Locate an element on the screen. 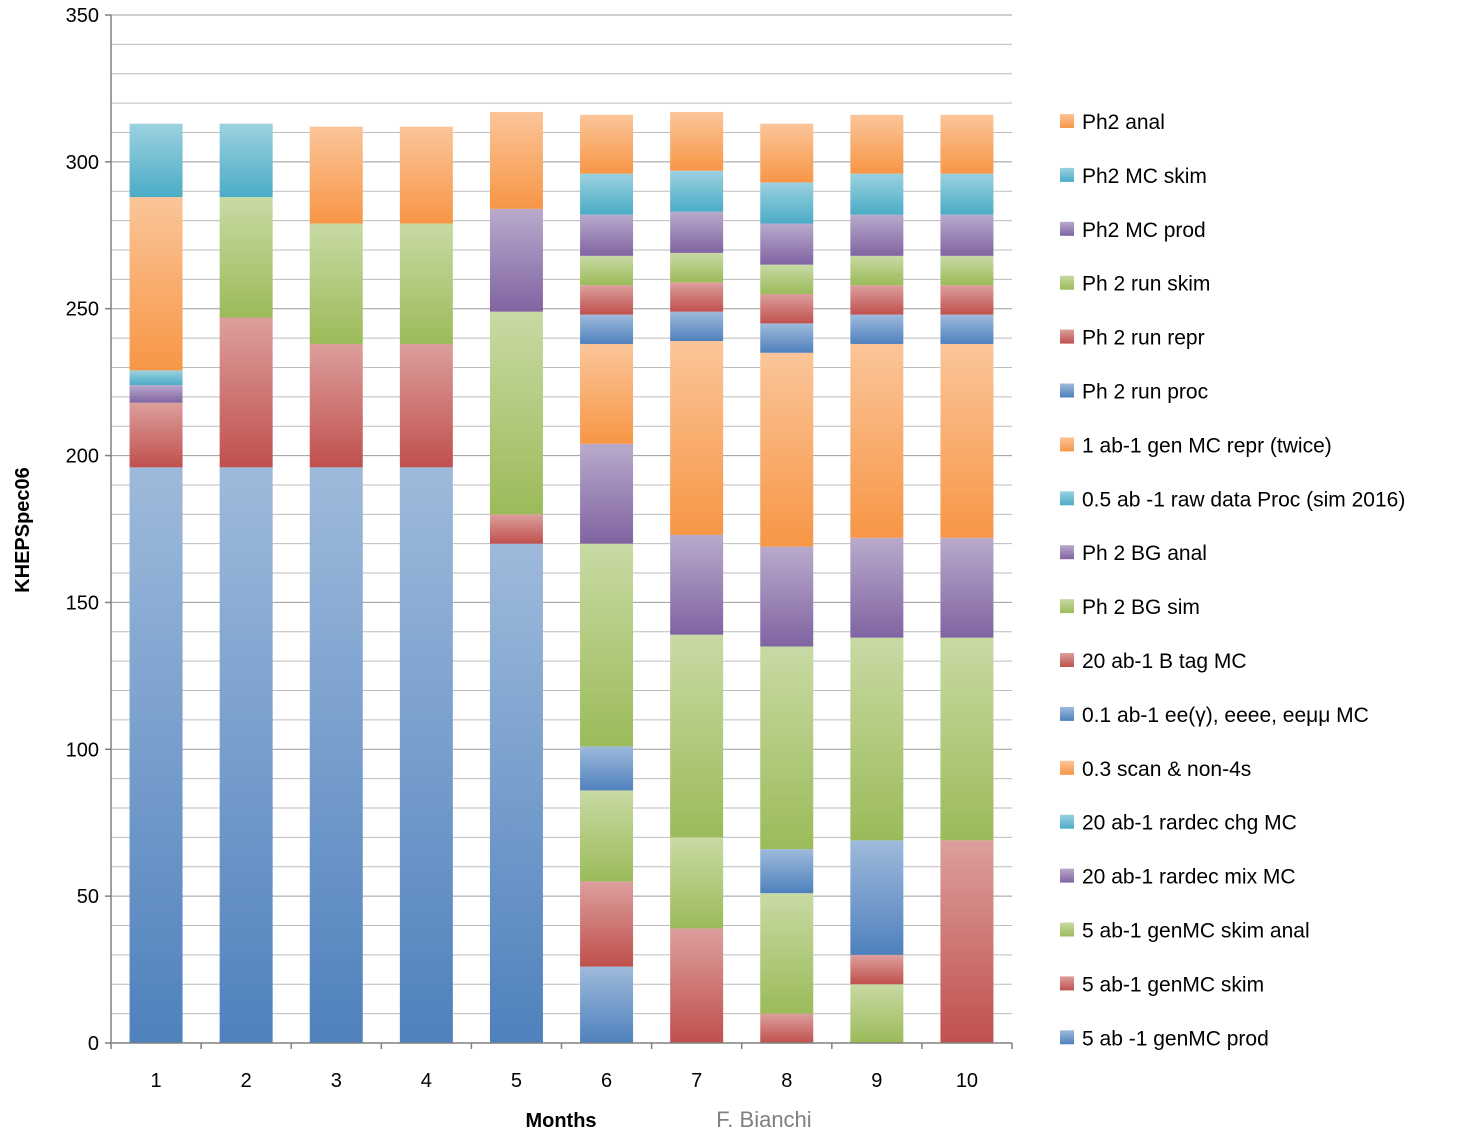 The image size is (1458, 1131). legend-item: Ph 2 BG sim is located at coordinates (1130, 607).